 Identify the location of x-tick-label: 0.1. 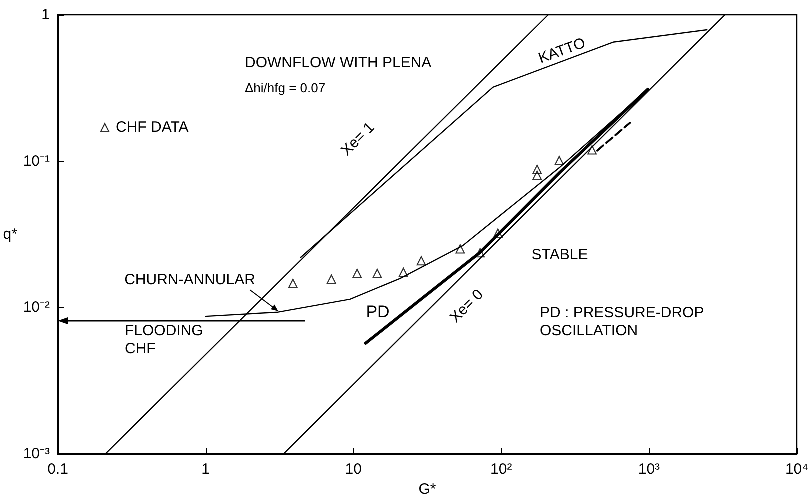
(58, 469).